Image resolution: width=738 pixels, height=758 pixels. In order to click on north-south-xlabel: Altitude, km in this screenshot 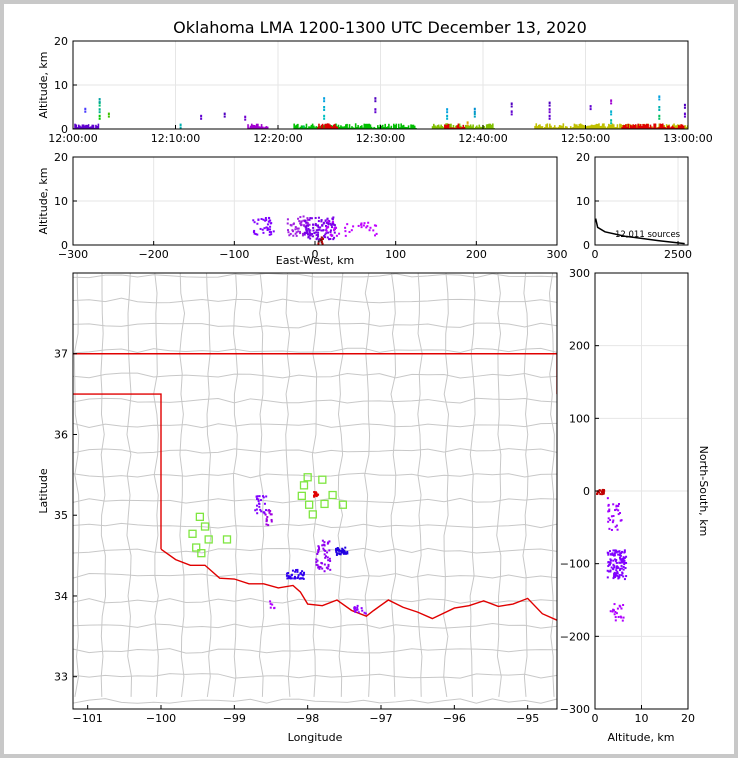, I will do `click(640, 737)`.